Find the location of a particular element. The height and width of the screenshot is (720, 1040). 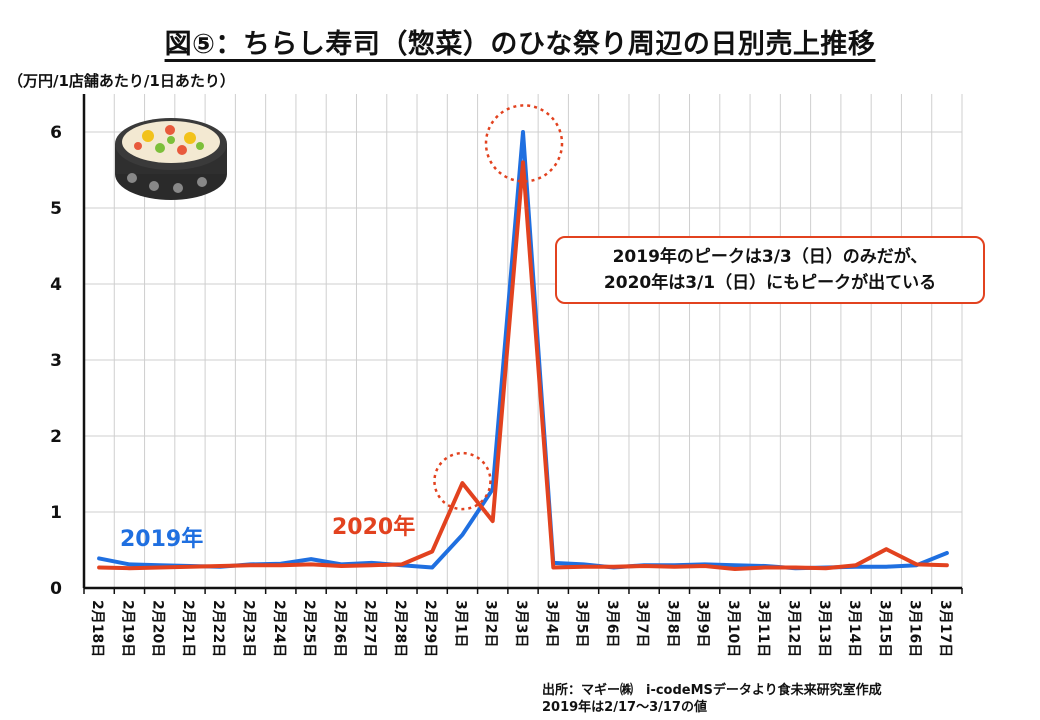

callout-line-1: 2019年のピークは3/3（日）のみだが、 is located at coordinates (770, 257).